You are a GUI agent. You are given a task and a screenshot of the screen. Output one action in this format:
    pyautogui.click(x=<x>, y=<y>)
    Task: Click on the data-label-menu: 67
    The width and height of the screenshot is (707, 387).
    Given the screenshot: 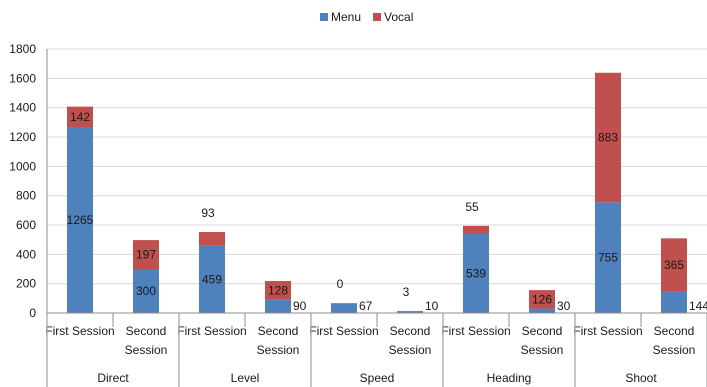 What is the action you would take?
    pyautogui.click(x=366, y=306)
    